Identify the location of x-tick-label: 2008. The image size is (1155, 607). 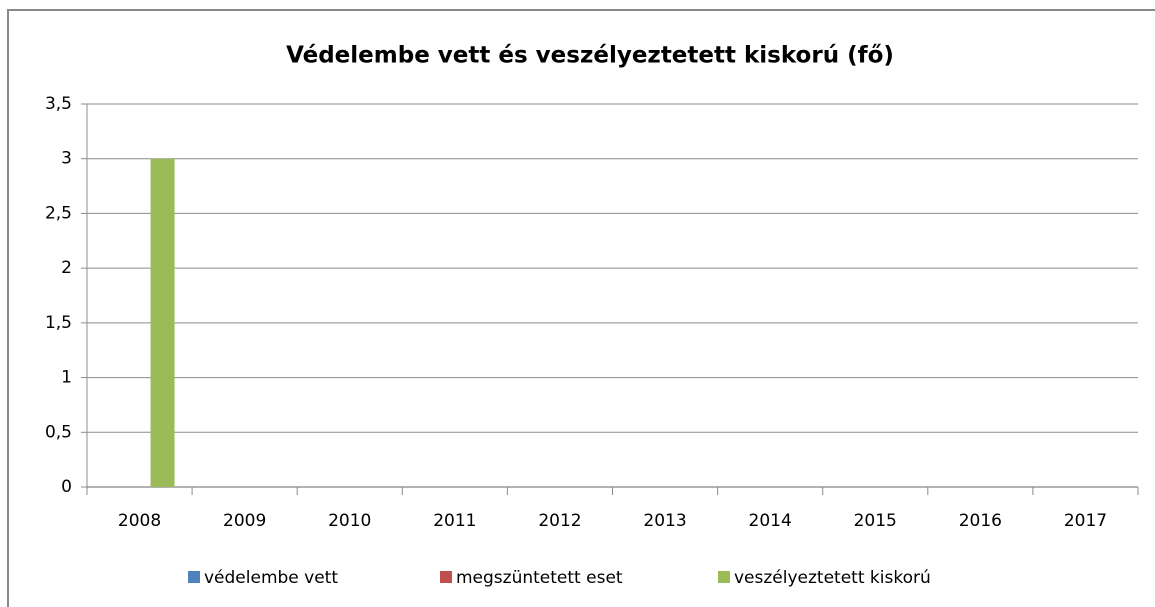
(139, 521).